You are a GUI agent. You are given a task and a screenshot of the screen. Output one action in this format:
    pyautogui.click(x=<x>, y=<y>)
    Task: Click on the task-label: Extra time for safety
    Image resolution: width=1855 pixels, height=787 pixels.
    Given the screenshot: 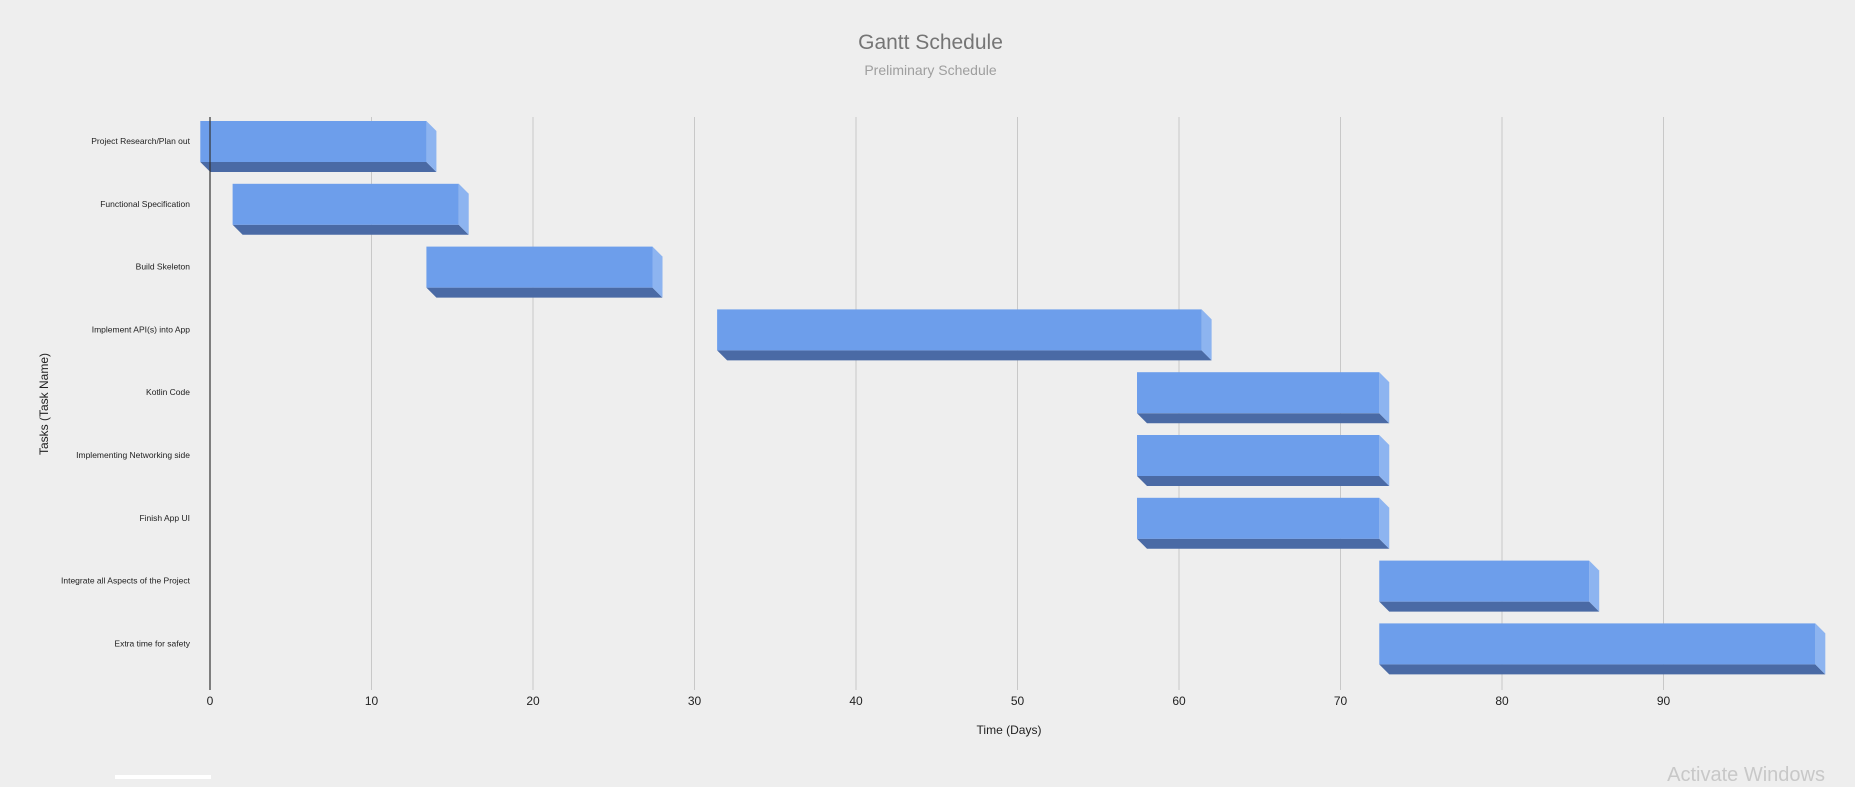 What is the action you would take?
    pyautogui.click(x=152, y=643)
    